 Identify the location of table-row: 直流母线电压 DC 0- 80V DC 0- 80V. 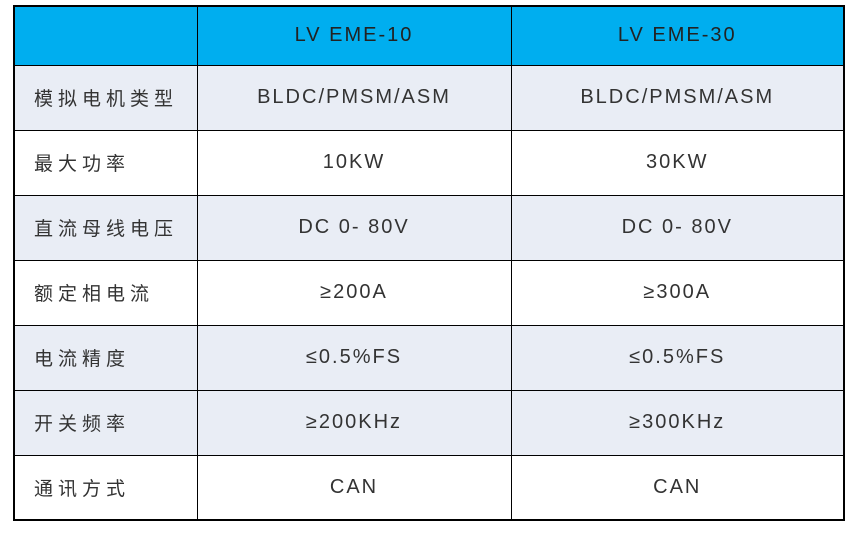
(429, 227).